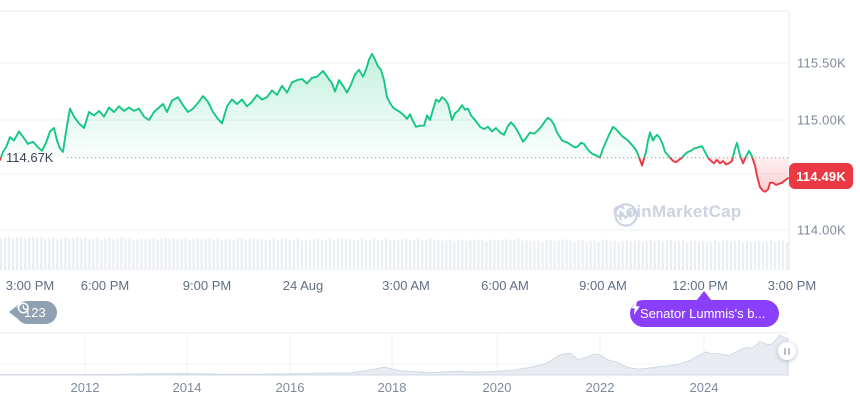  Describe the element at coordinates (85, 387) in the screenshot. I see `year-tick-label: 2012` at that location.